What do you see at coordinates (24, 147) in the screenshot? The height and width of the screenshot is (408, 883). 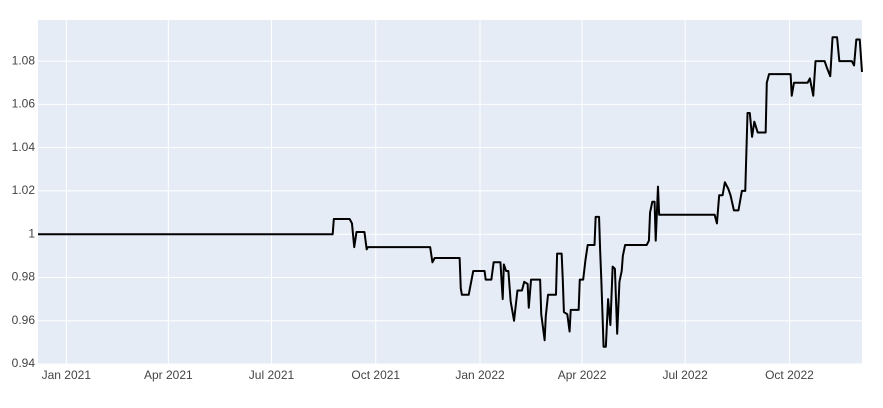 I see `y-tick-label: 1.04` at bounding box center [24, 147].